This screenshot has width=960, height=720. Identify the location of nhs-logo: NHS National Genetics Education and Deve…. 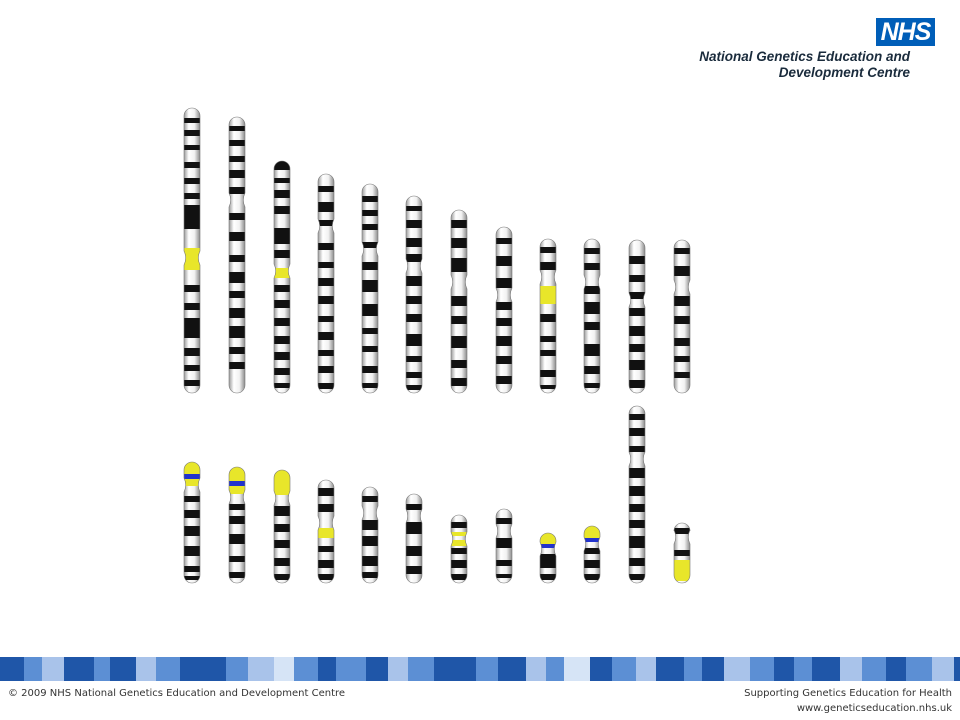
(817, 49).